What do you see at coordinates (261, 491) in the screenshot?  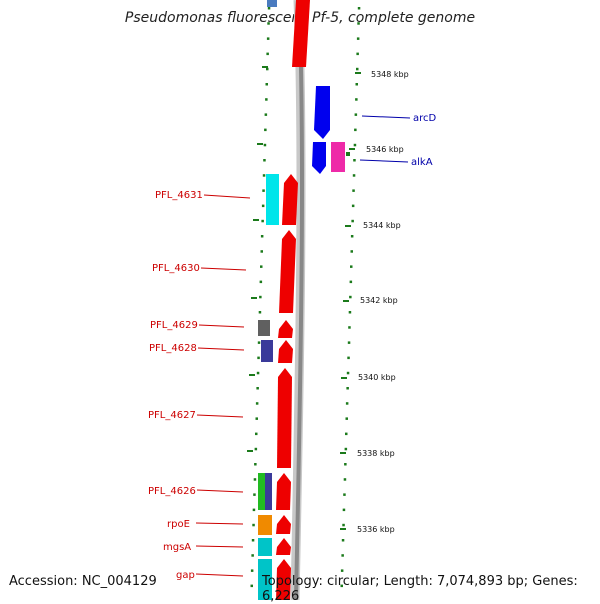 I see `feature-green` at bounding box center [261, 491].